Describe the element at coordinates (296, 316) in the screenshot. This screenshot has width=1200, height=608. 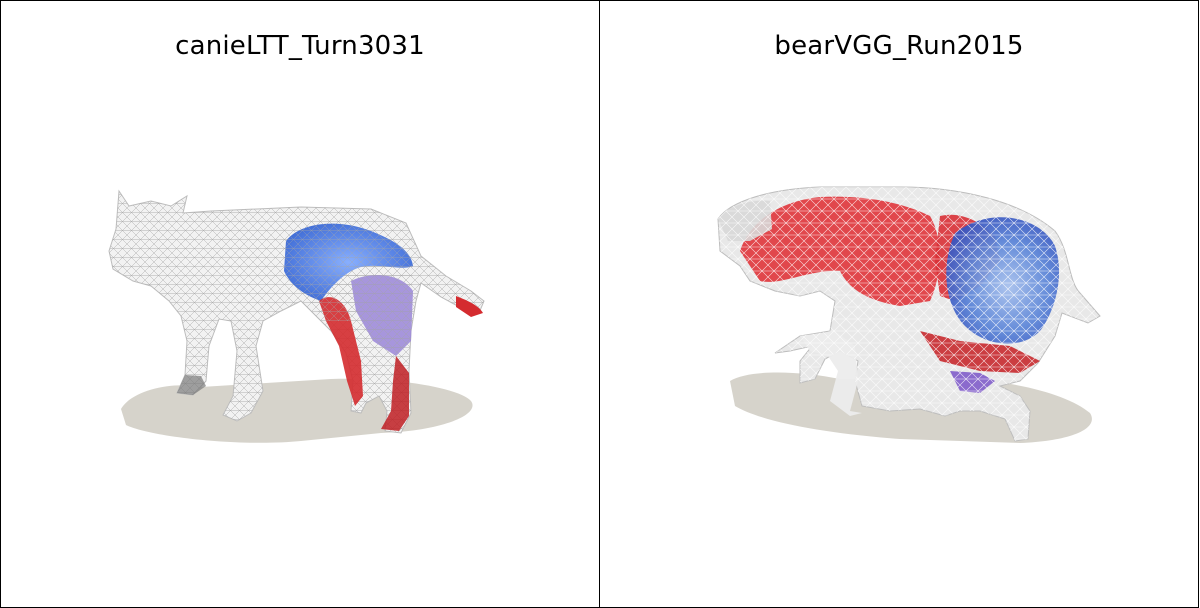
I see `wolf-render` at that location.